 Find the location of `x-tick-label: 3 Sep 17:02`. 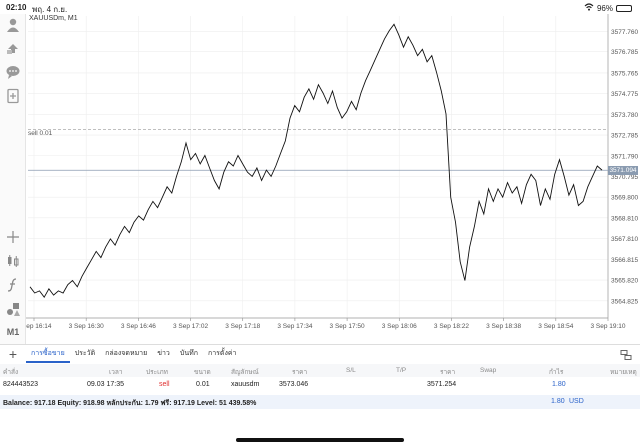

x-tick-label: 3 Sep 17:02 is located at coordinates (190, 326).